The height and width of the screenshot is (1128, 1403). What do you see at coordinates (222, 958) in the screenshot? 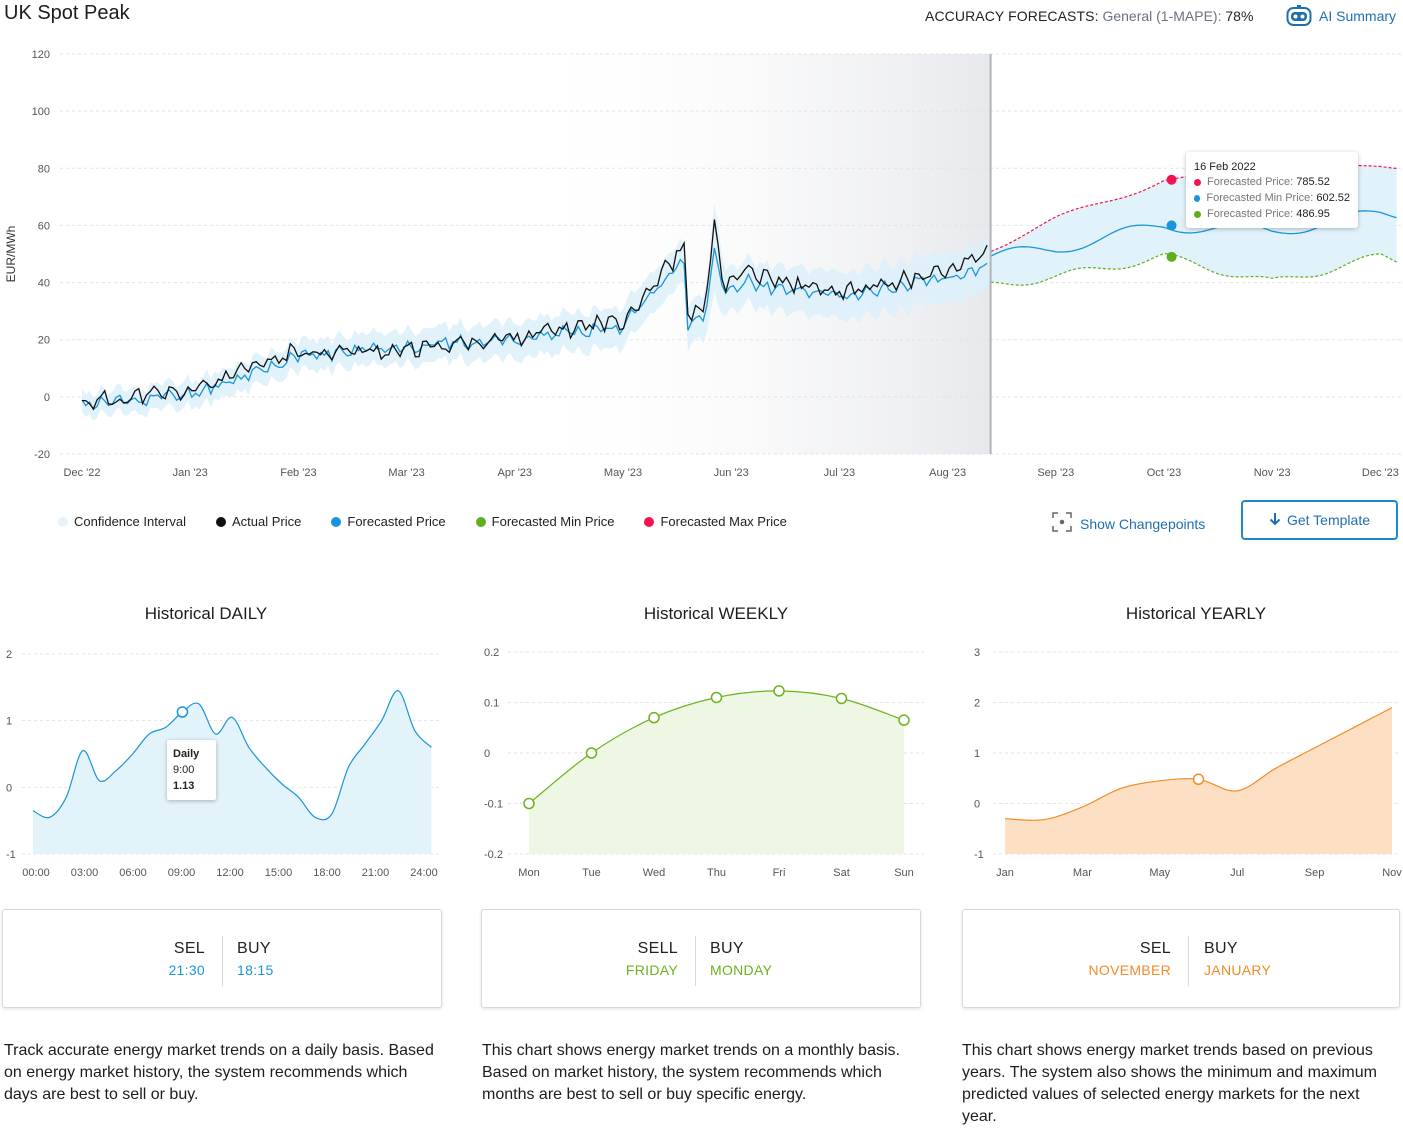
I see `daily-recommendation-card: SEL 21:30 BUY 18:15` at bounding box center [222, 958].